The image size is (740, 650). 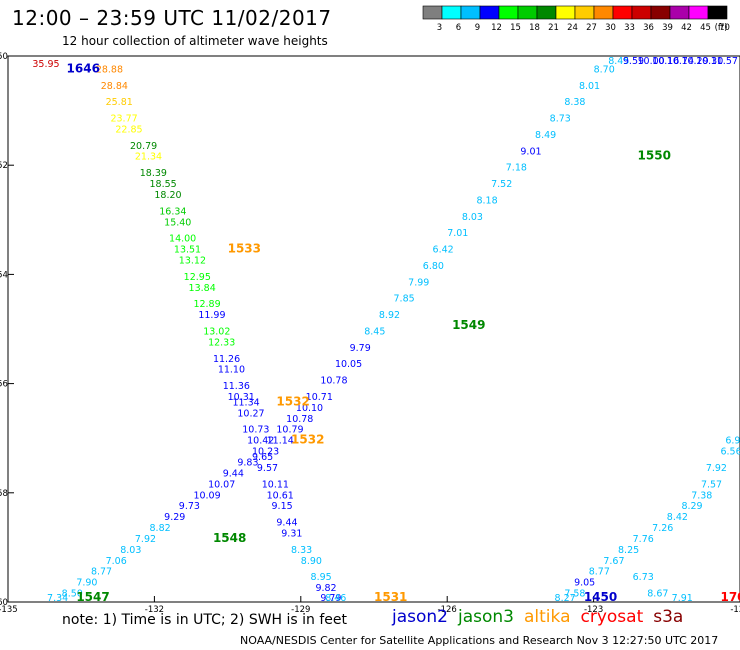 I want to click on wave-height-value: 22.85, so click(x=128, y=129).